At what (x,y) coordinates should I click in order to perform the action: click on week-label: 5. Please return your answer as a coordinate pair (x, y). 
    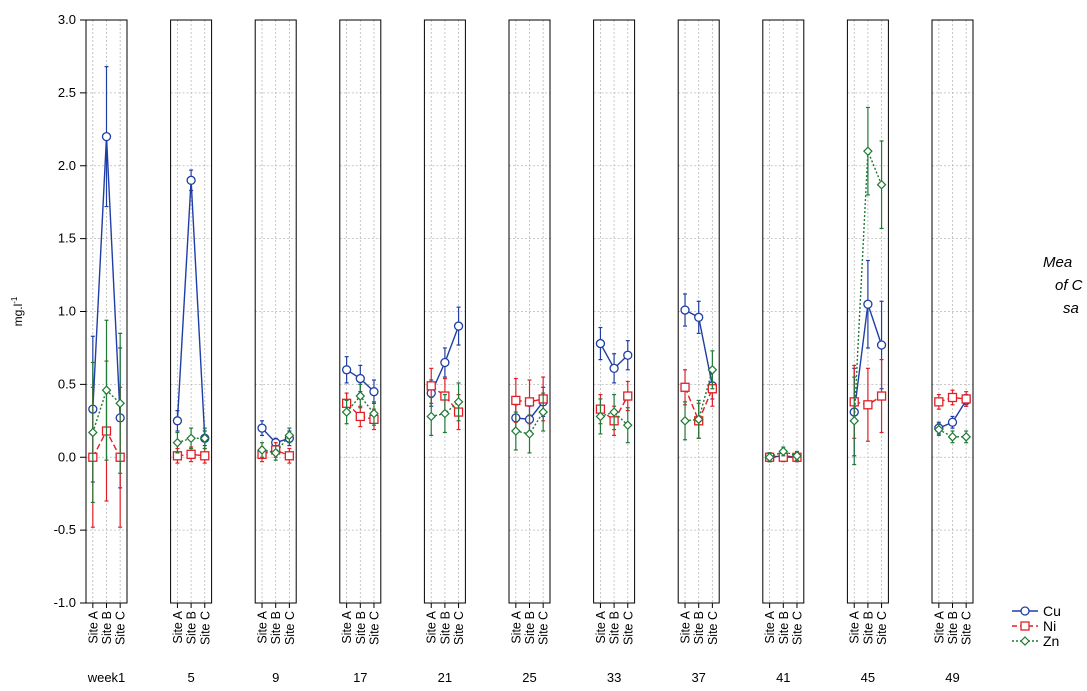
    Looking at the image, I should click on (190, 677).